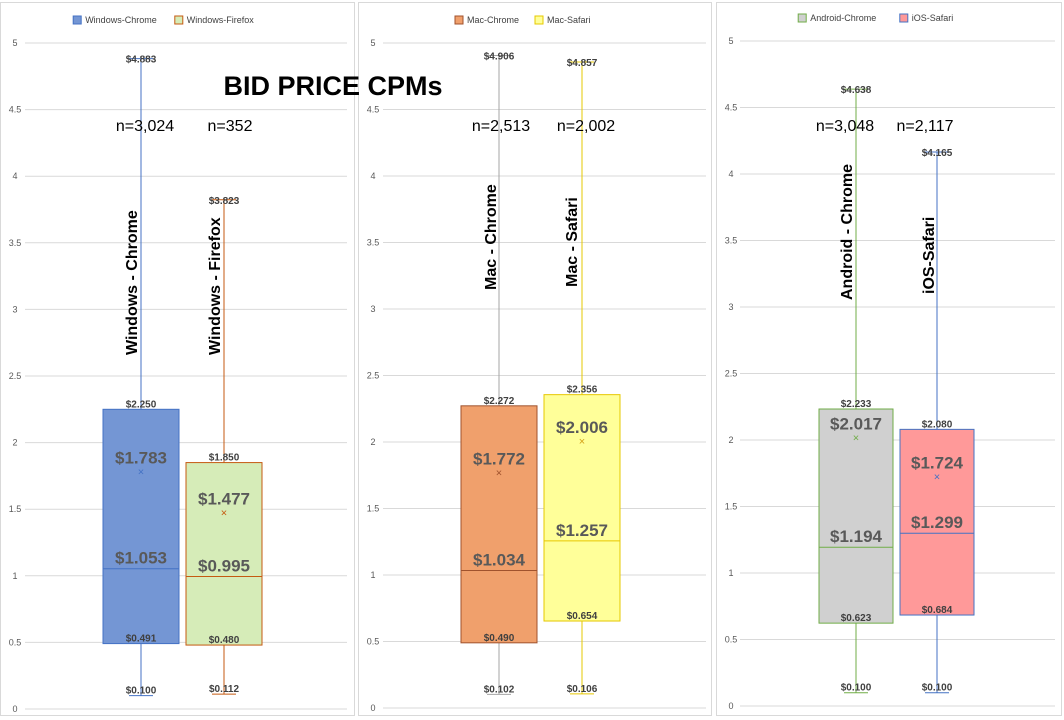 The width and height of the screenshot is (1064, 720). I want to click on median-label: $0.995, so click(224, 565).